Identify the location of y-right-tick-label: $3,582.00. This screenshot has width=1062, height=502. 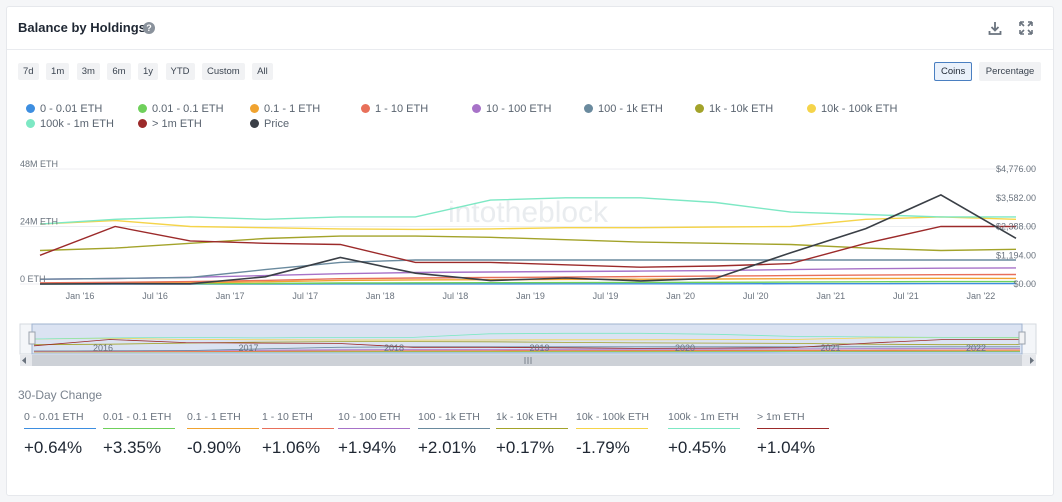
(1016, 198).